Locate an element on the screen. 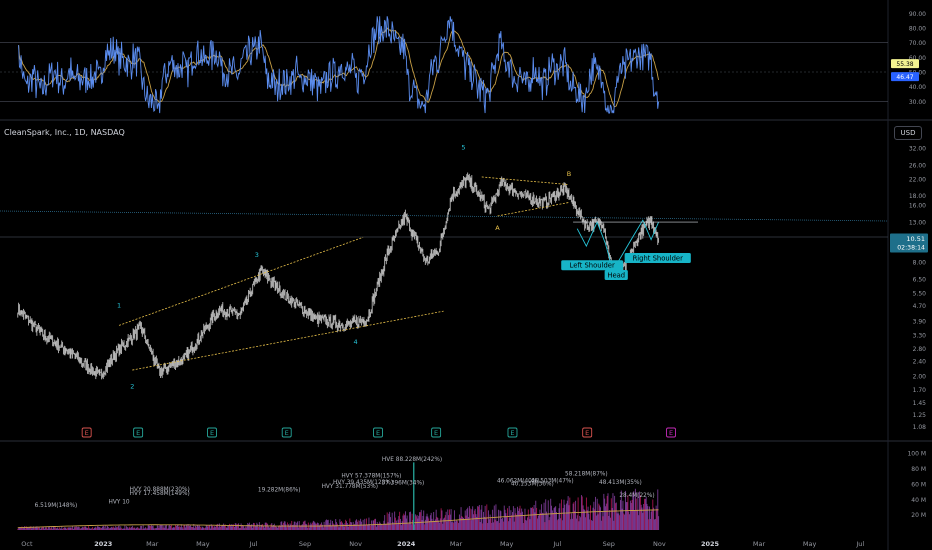  x-tick-label: Nov is located at coordinates (659, 544).